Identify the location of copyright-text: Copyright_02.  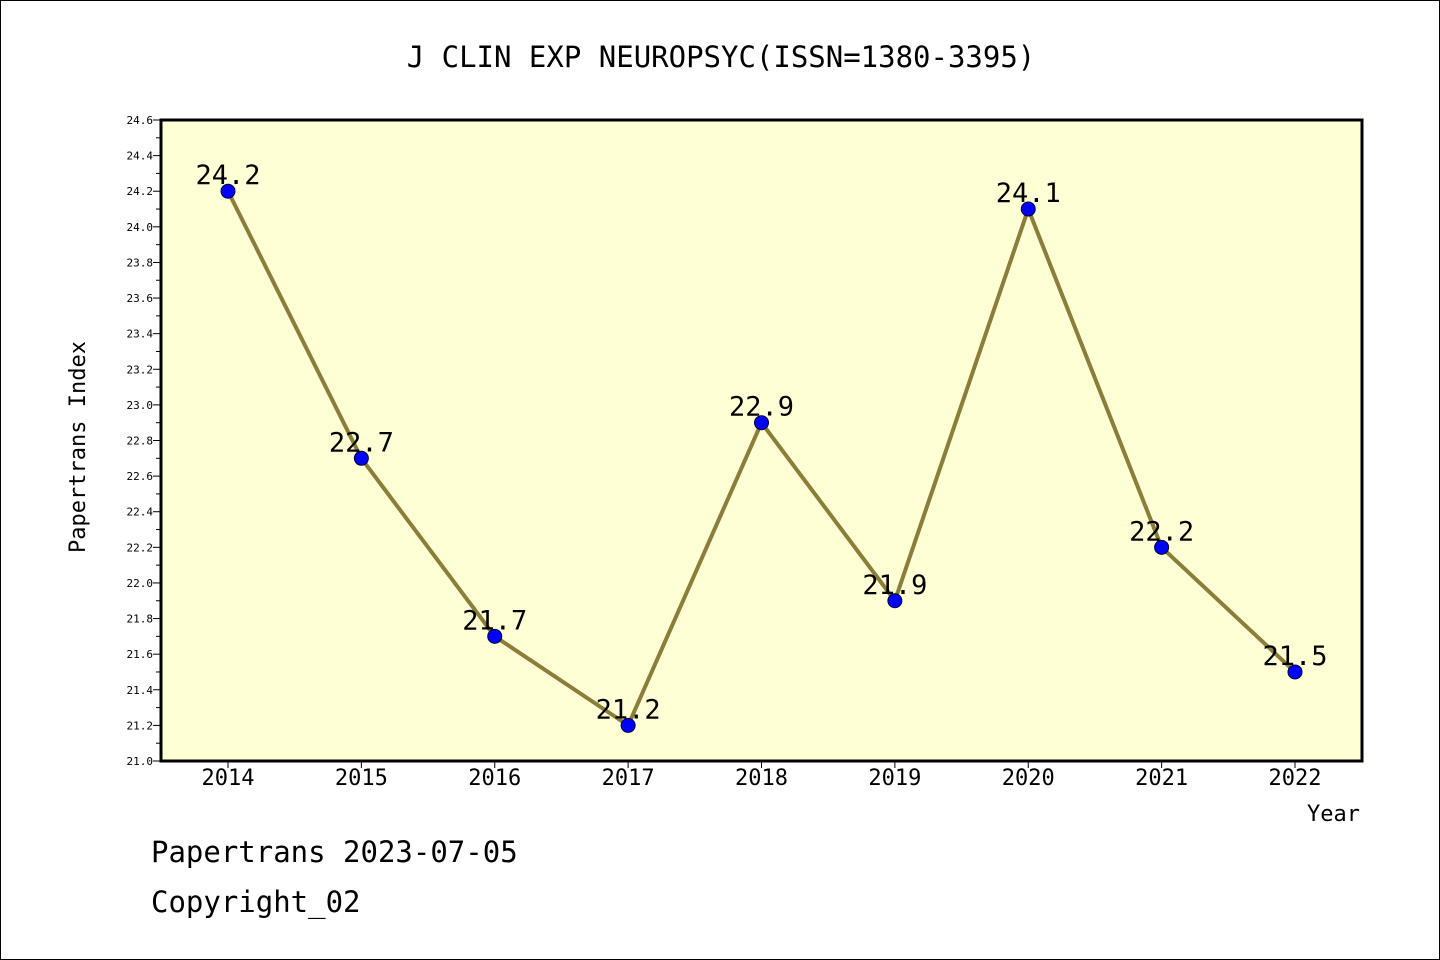
(256, 902).